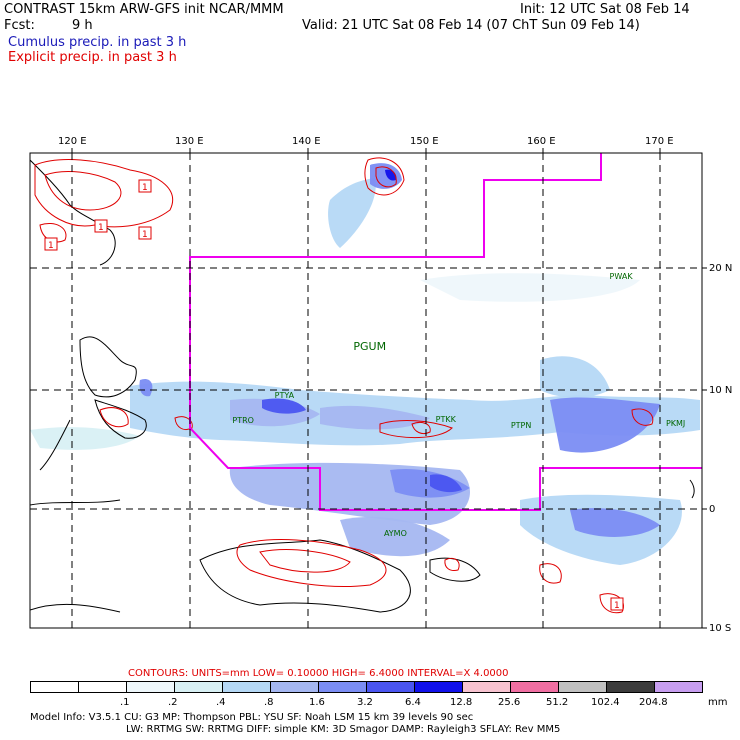  I want to click on lat-label-10n: 10 N, so click(721, 390).